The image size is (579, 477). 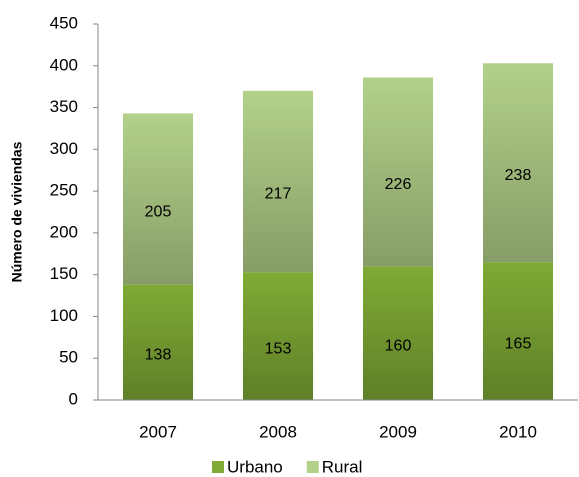 I want to click on y-tick-label: 200, so click(x=64, y=231).